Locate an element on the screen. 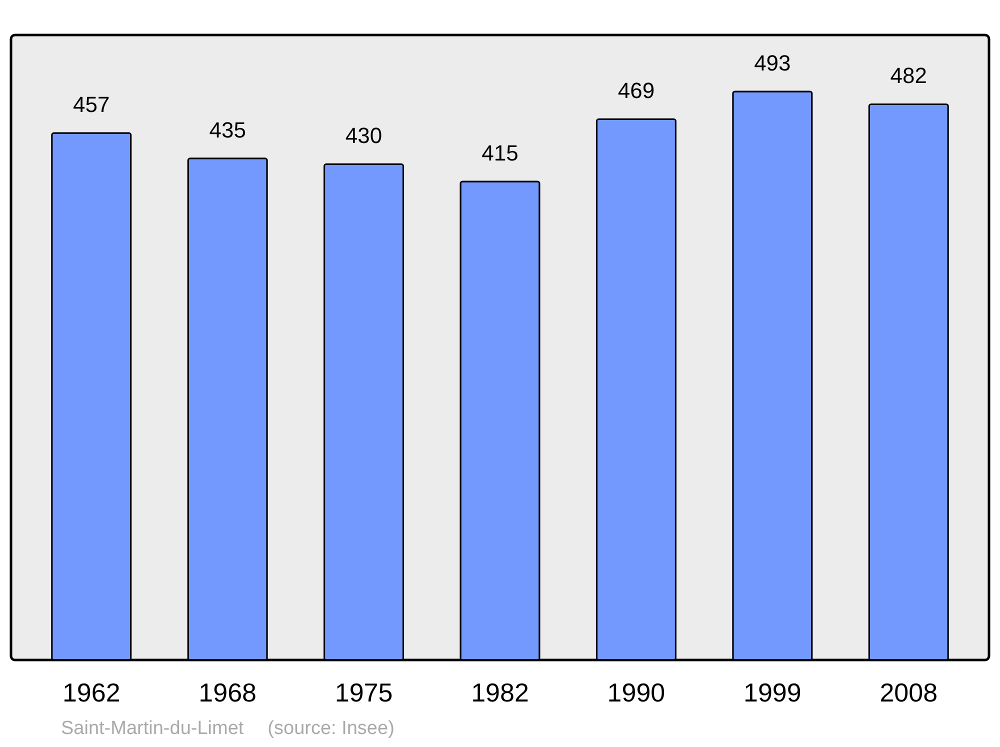 This screenshot has height=747, width=1000. text: Saint-Martin-du-Limet is located at coordinates (152, 728).